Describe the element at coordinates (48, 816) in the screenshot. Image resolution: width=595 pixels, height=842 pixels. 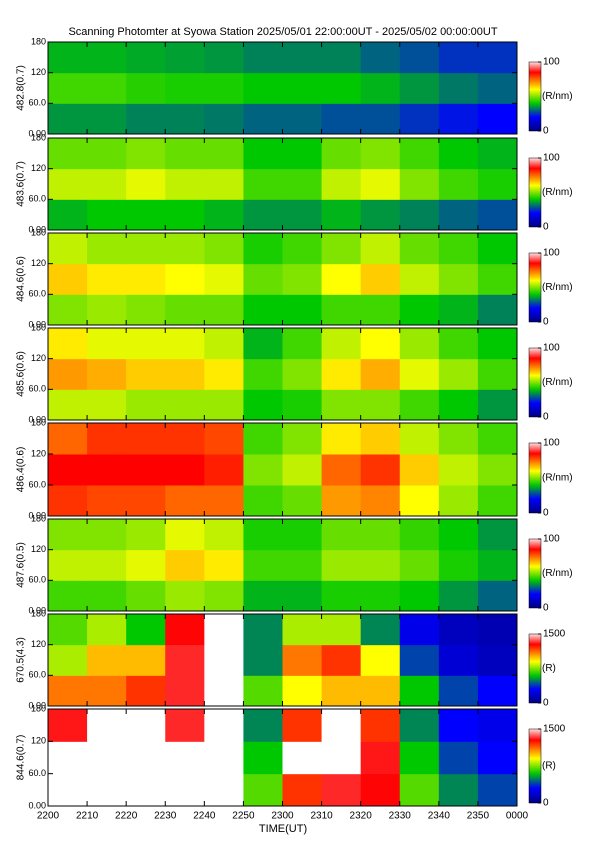
I see `x-tick-label: 2200` at that location.